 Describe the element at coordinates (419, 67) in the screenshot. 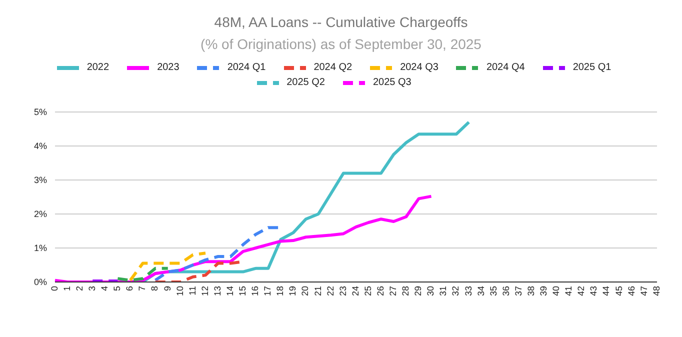

I see `legend-label: 2024 Q3` at that location.